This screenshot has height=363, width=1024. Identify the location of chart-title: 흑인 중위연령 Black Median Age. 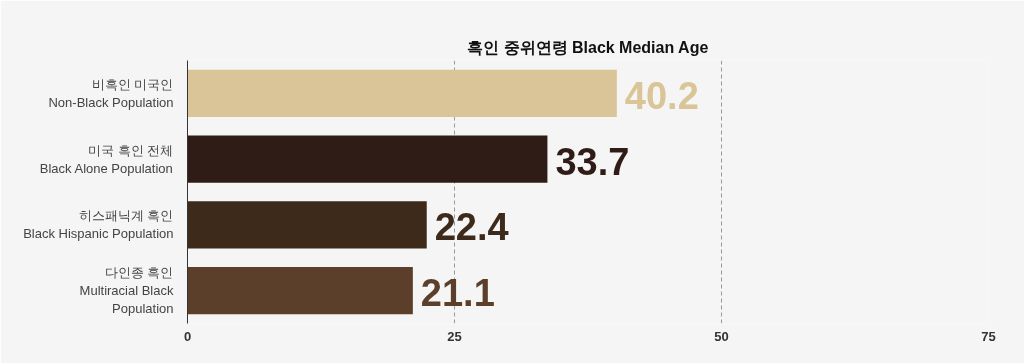
(588, 47).